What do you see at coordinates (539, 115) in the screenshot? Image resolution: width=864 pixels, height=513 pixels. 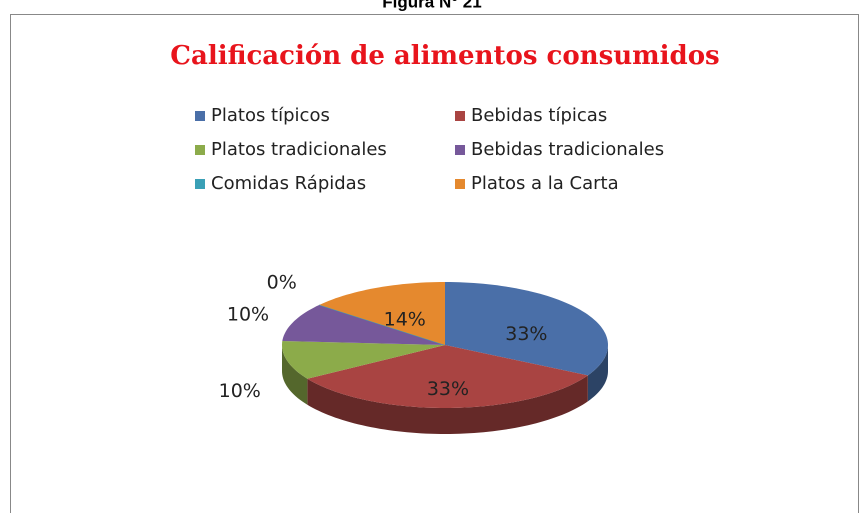 I see `legend-label: Bebidas típicas` at bounding box center [539, 115].